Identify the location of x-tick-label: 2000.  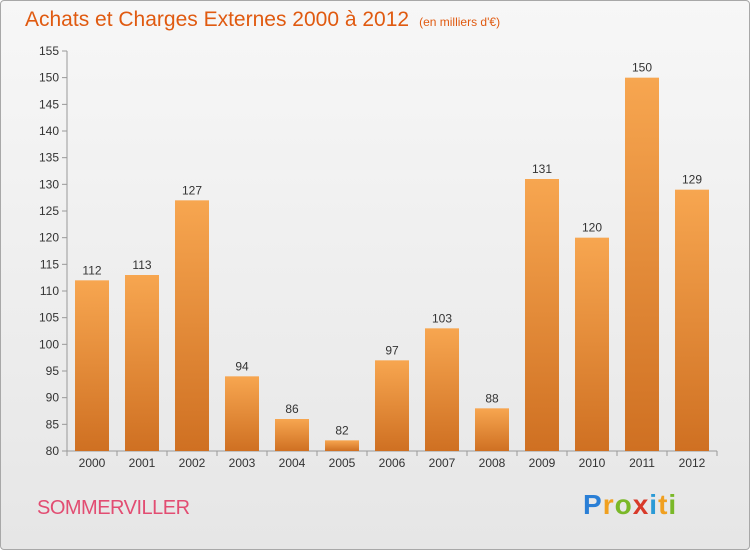
(92, 463).